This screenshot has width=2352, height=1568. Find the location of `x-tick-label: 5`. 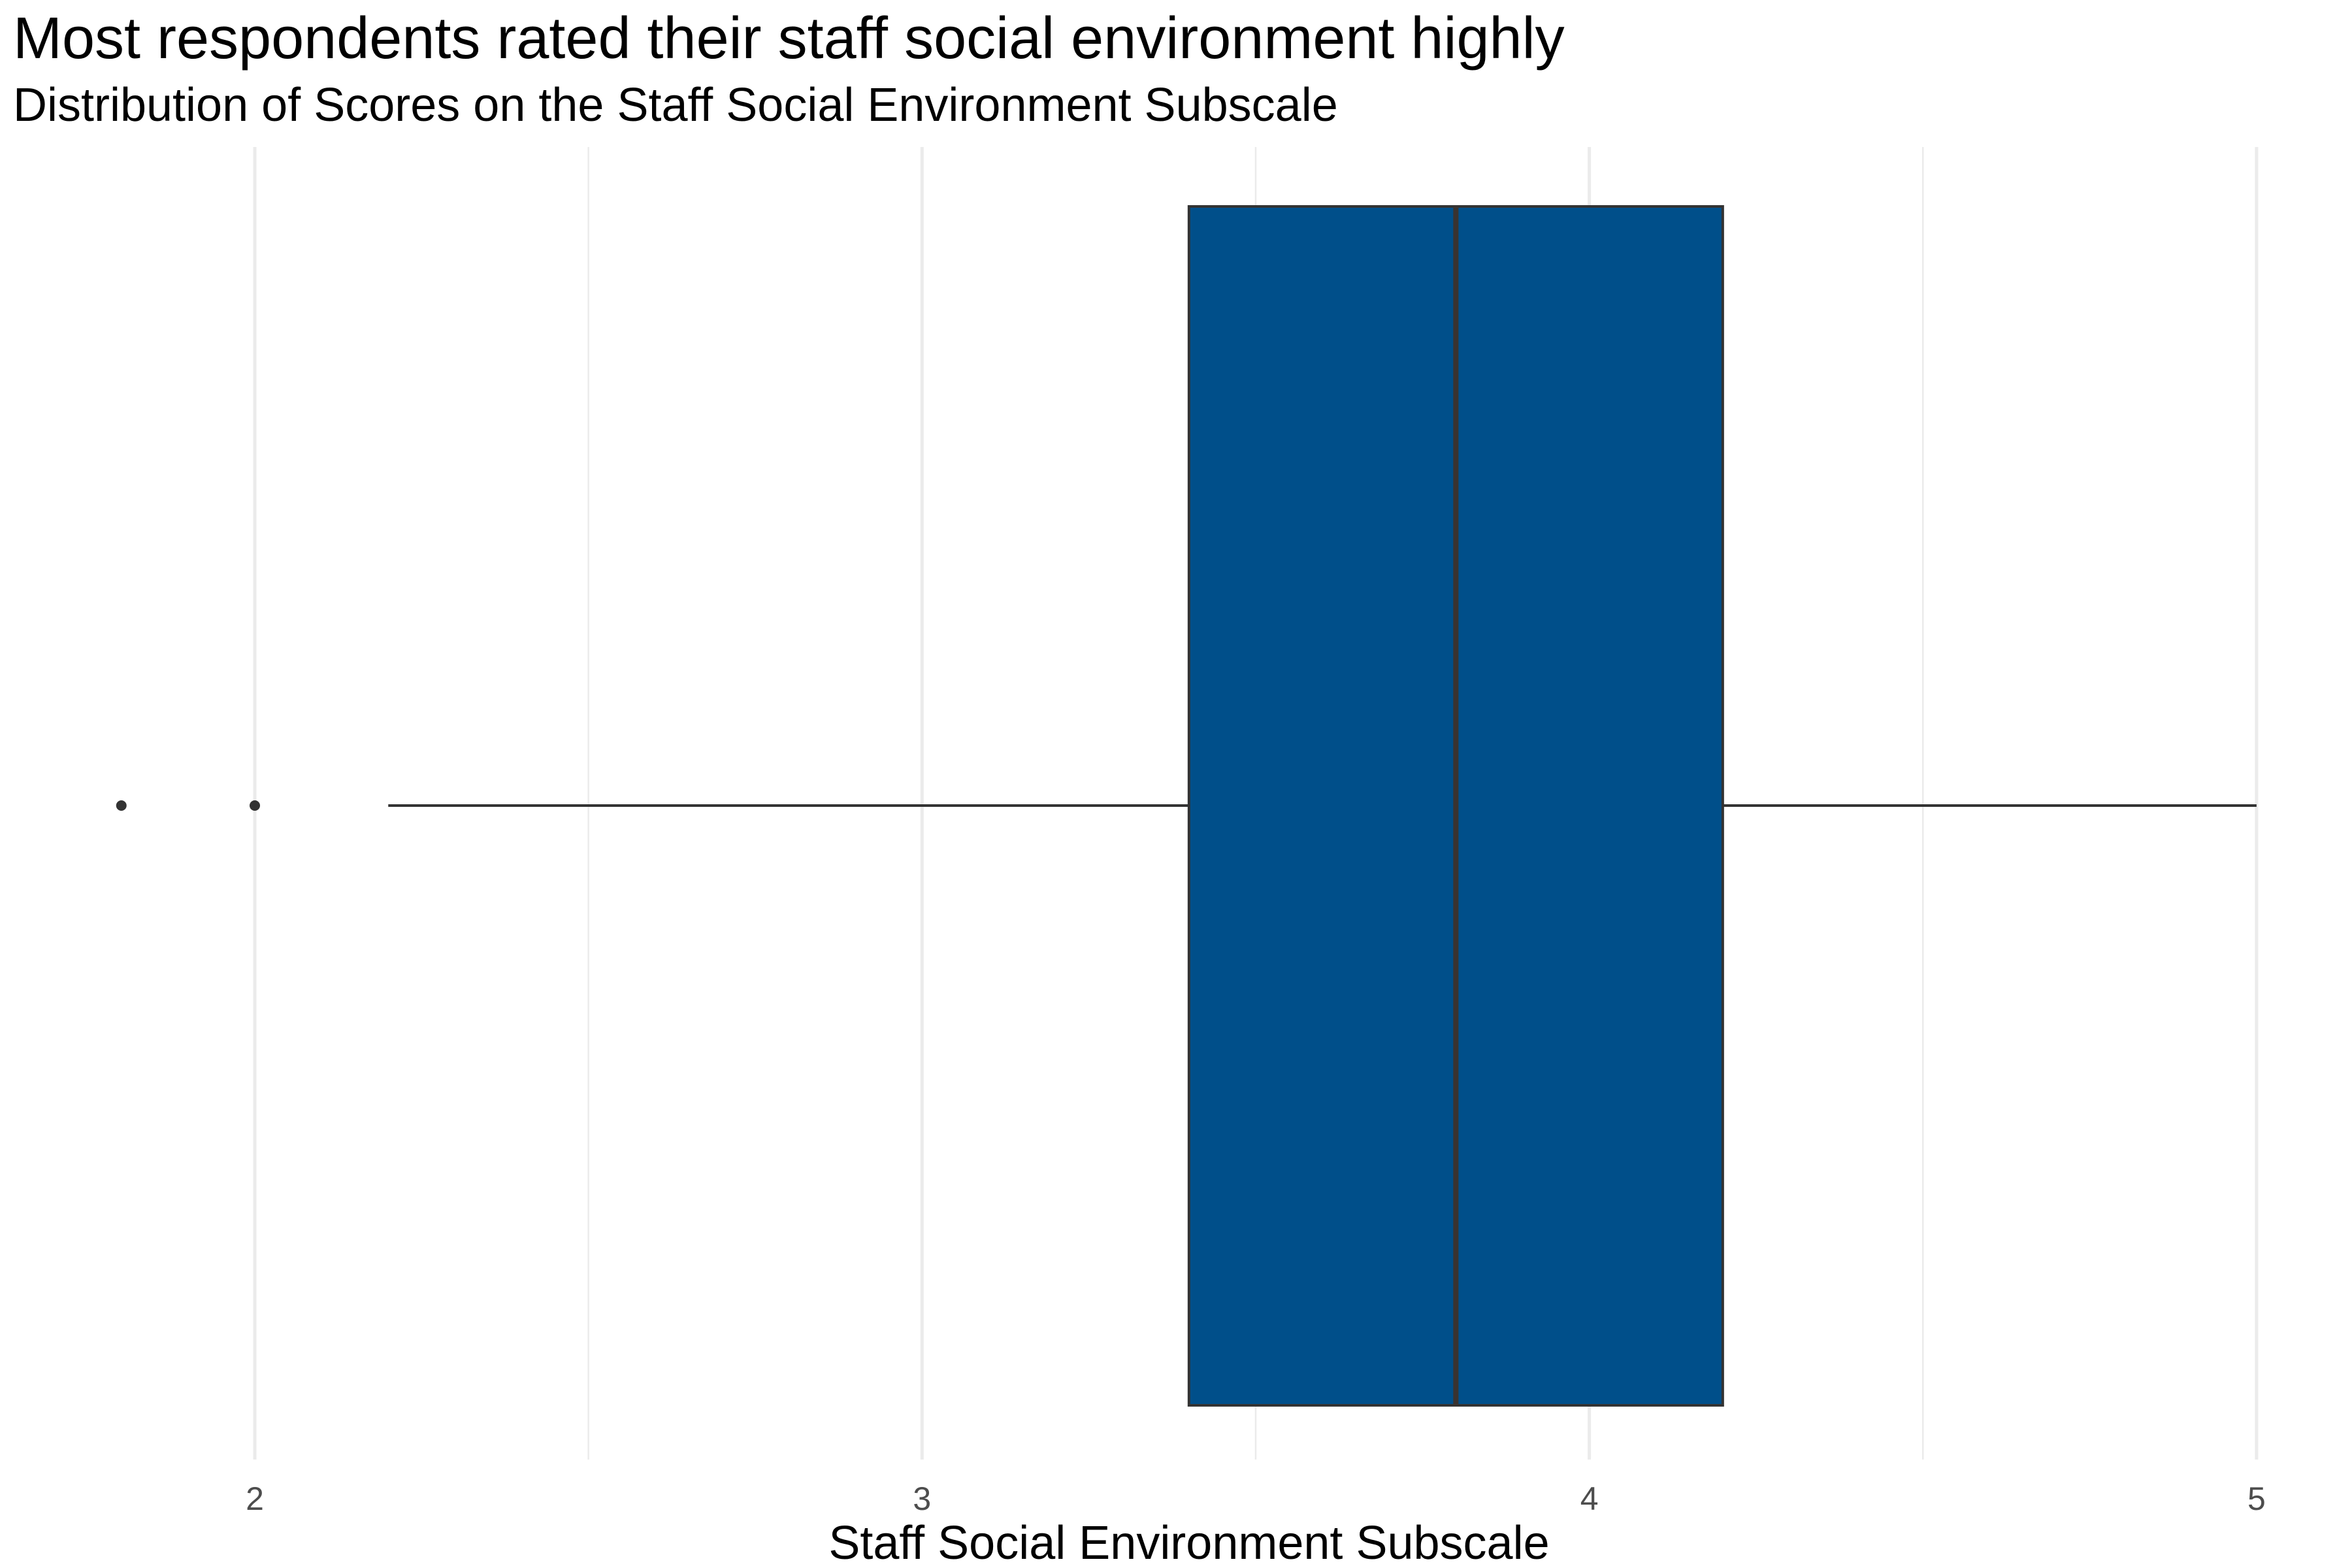

x-tick-label: 5 is located at coordinates (2256, 1498).